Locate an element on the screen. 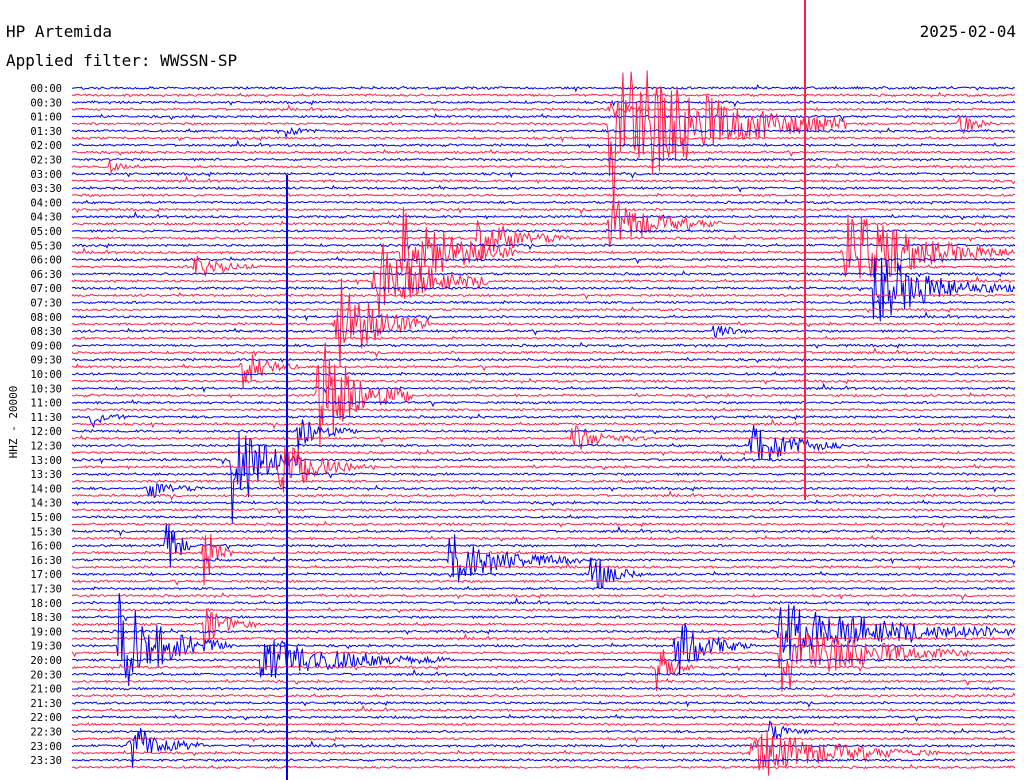  tick-label: 18:30 is located at coordinates (46, 618).